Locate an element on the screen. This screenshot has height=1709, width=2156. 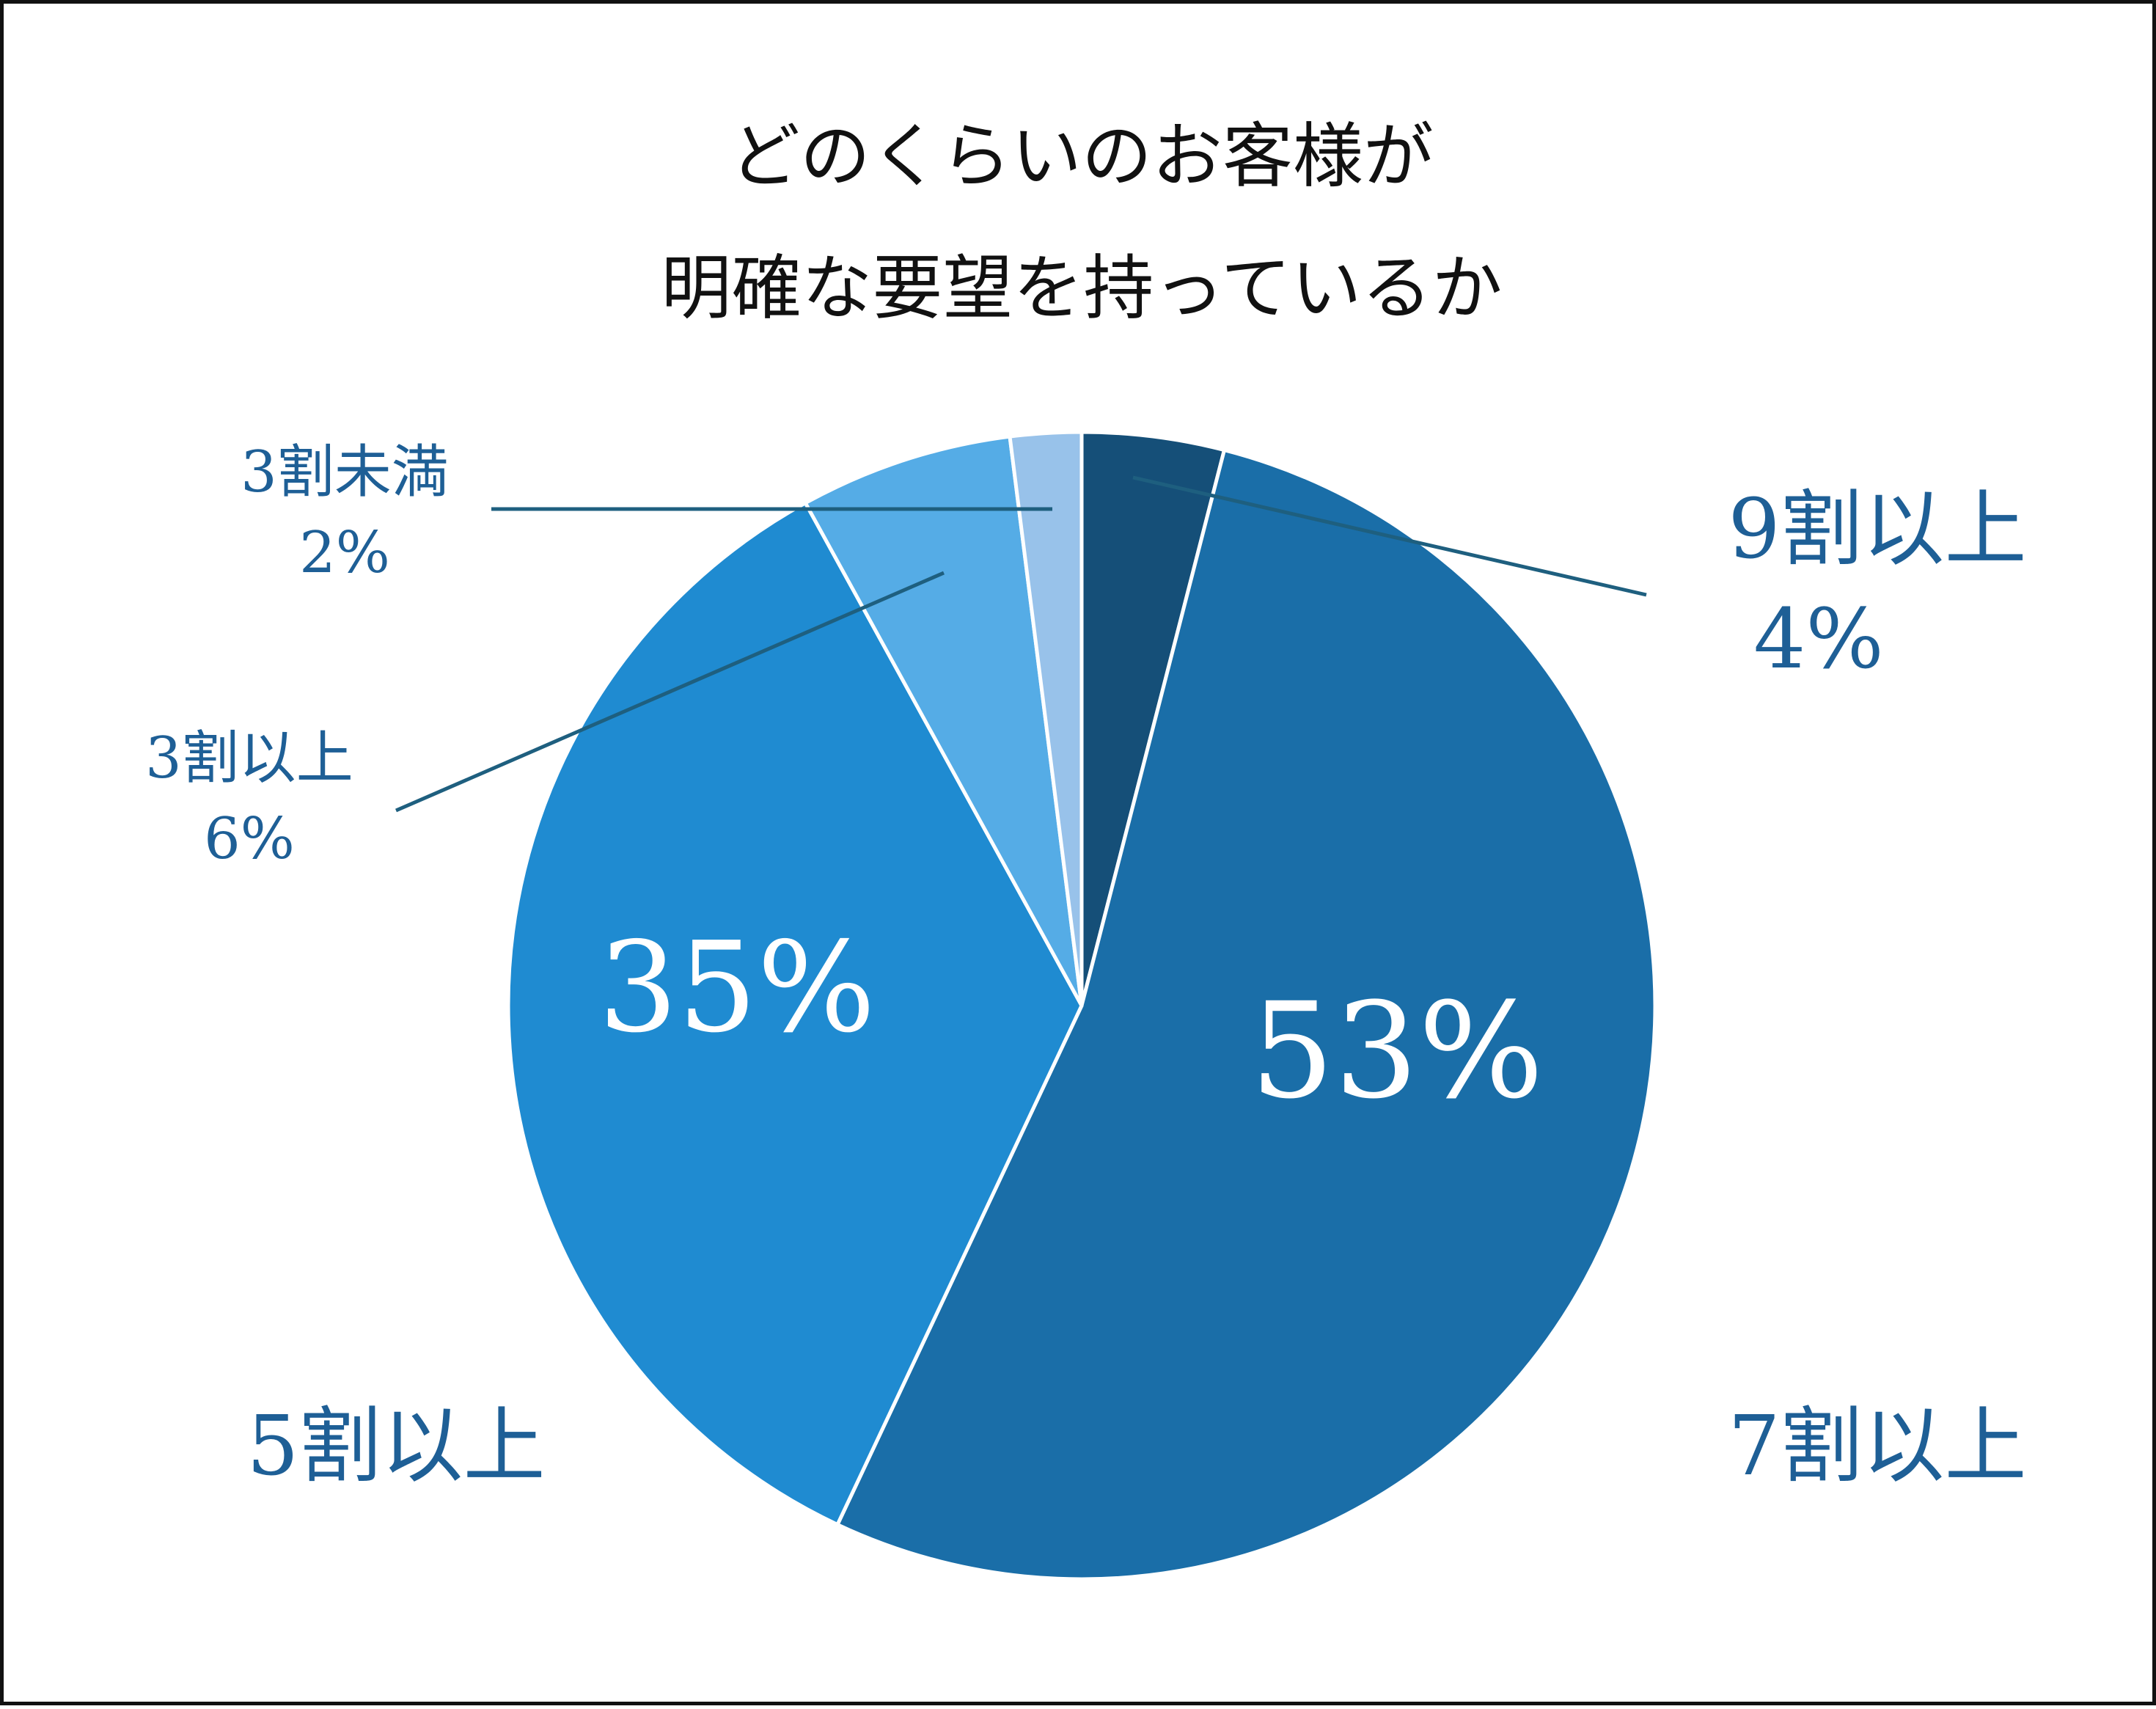
slice-category-label-2: 7割以上 is located at coordinates (1877, 1446).